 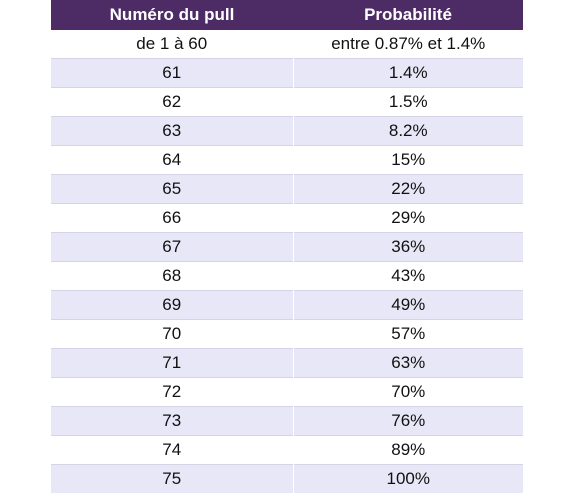 What do you see at coordinates (172, 160) in the screenshot?
I see `pull-number-cell: 64` at bounding box center [172, 160].